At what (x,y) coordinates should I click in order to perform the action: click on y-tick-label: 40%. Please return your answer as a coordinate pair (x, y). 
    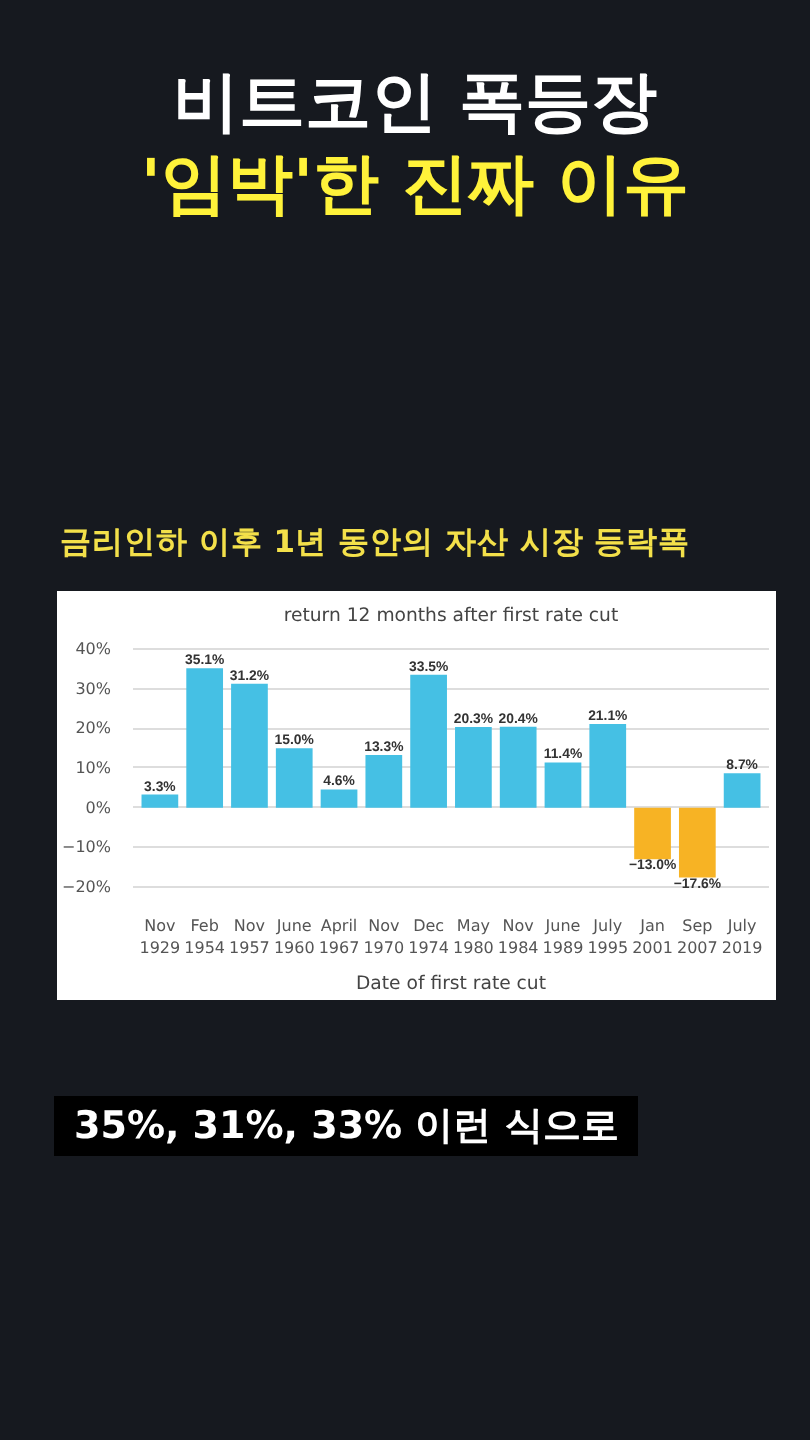
    Looking at the image, I should click on (93, 648).